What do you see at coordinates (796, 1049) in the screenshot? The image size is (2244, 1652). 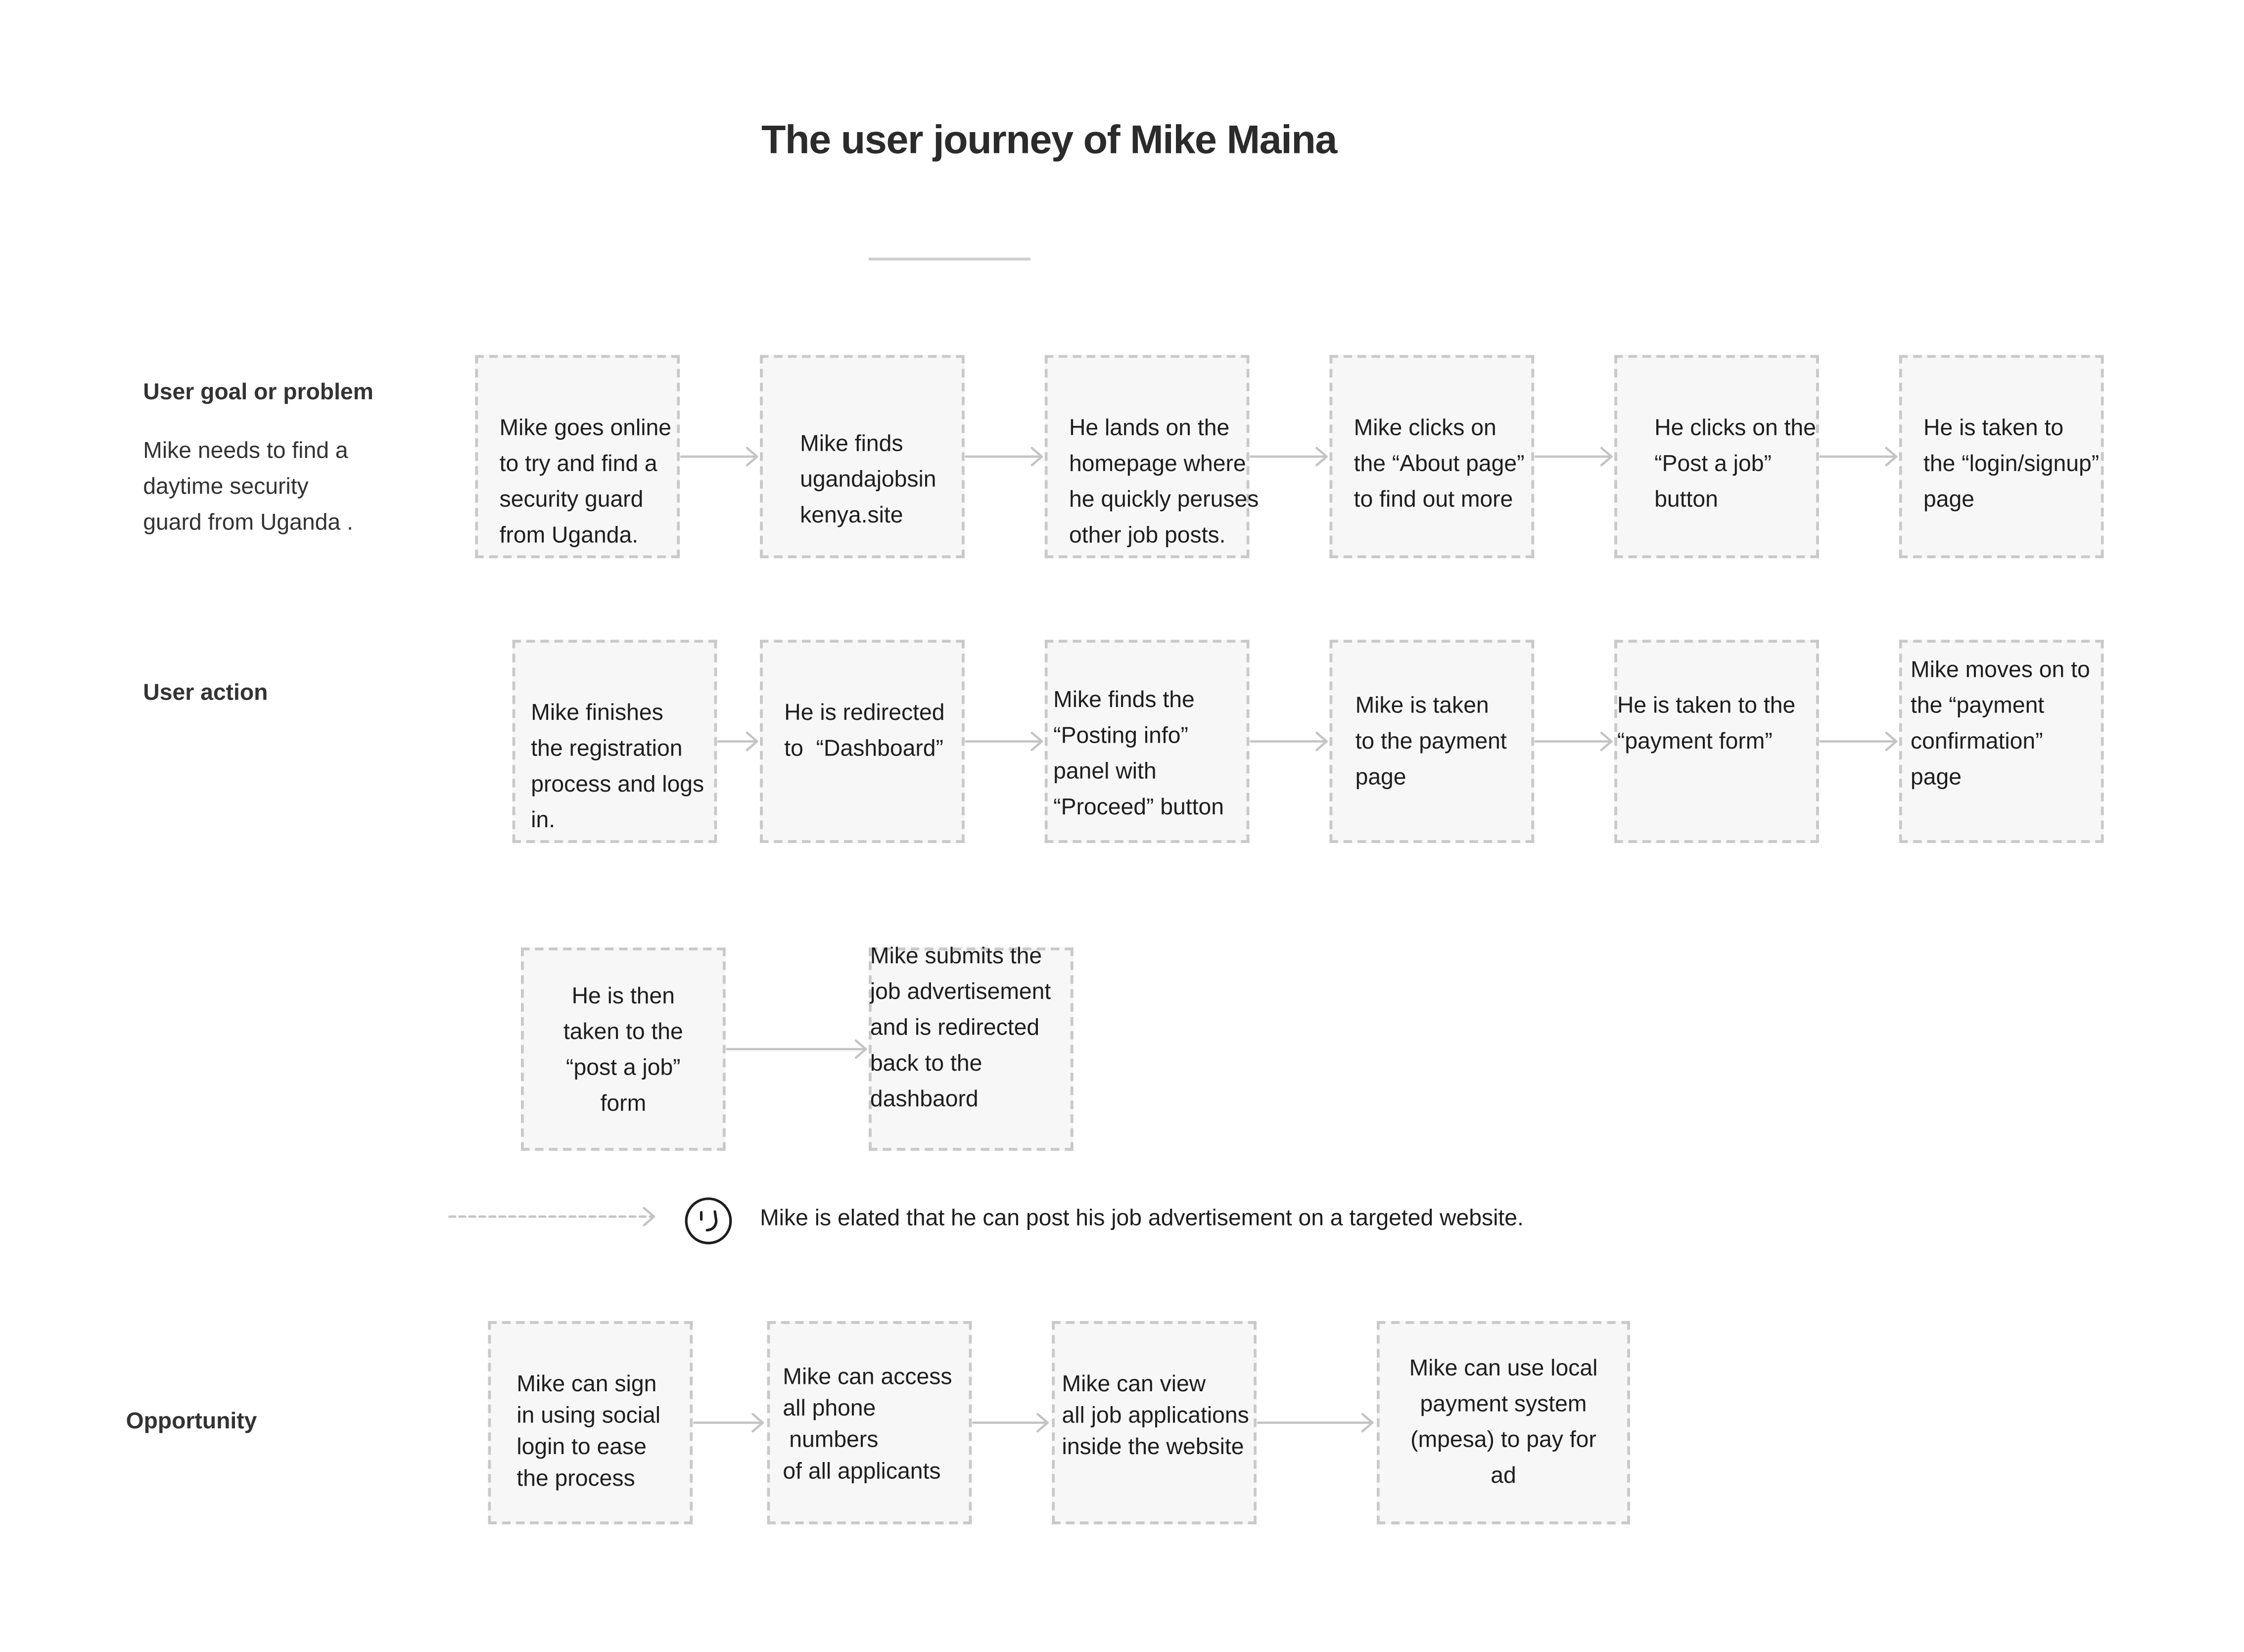 I see `arrow-action-cont` at bounding box center [796, 1049].